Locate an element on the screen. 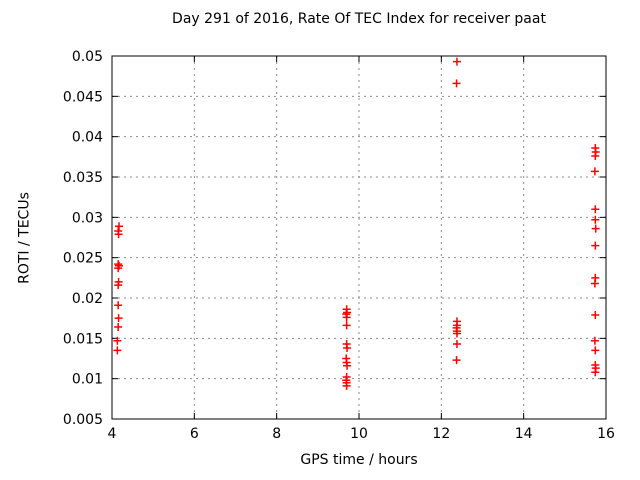 This screenshot has width=640, height=480. x-tick-label: 10 is located at coordinates (359, 434).